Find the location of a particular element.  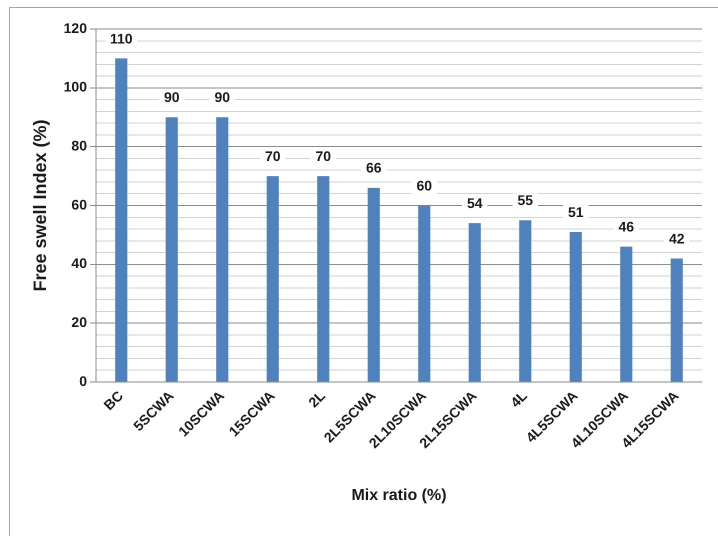

y-tick-label: 100 is located at coordinates (76, 86).